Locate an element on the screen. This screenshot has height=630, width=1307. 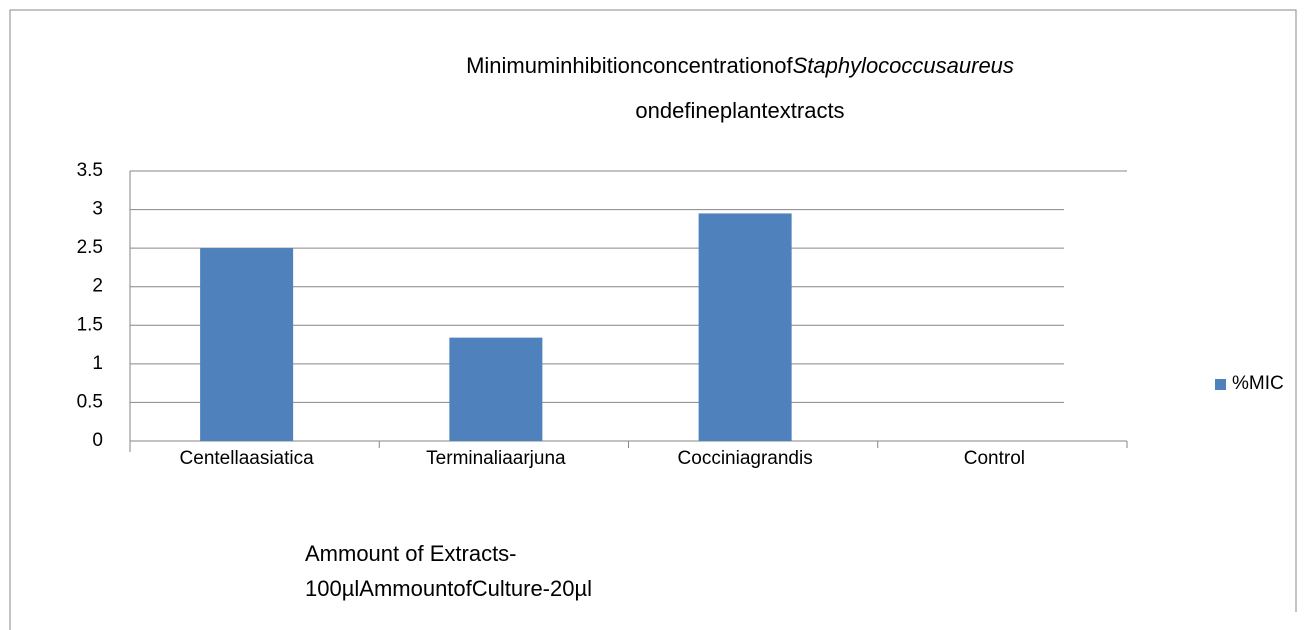
x-tick-label: Control is located at coordinates (994, 458).